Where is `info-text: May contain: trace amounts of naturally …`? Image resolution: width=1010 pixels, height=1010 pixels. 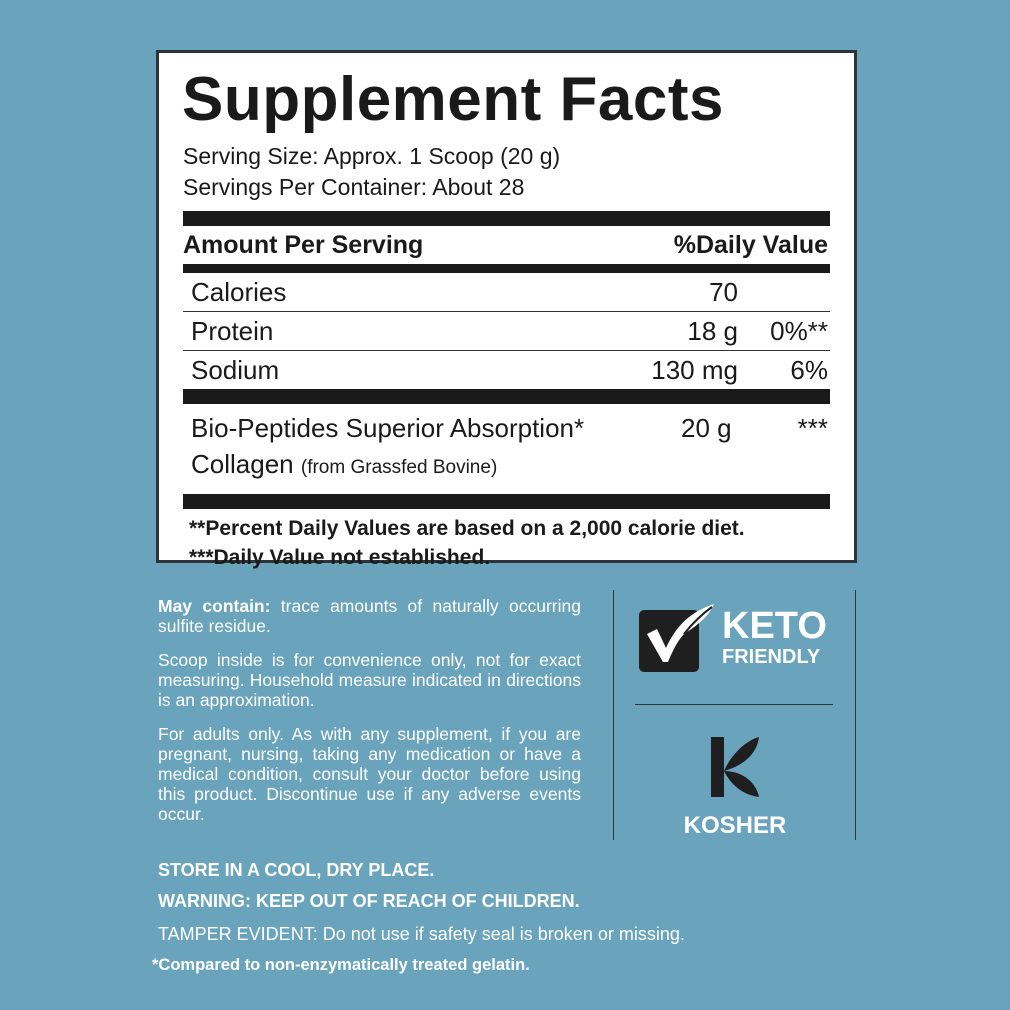
info-text: May contain: trace amounts of naturally … is located at coordinates (369, 717).